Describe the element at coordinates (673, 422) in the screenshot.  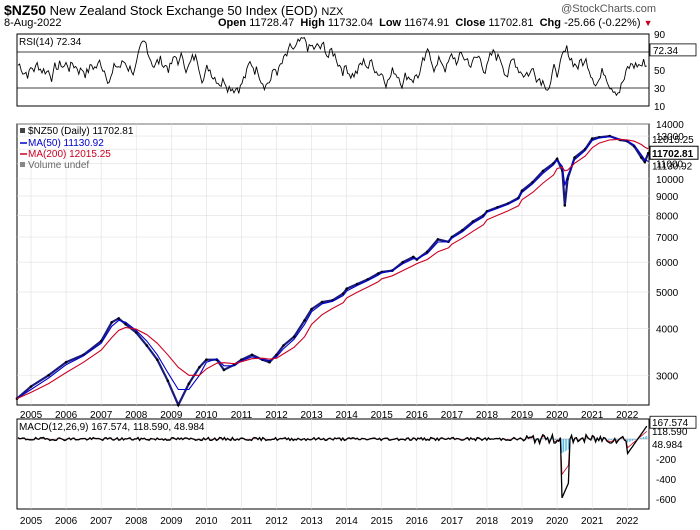
I see `macd-value-box` at that location.